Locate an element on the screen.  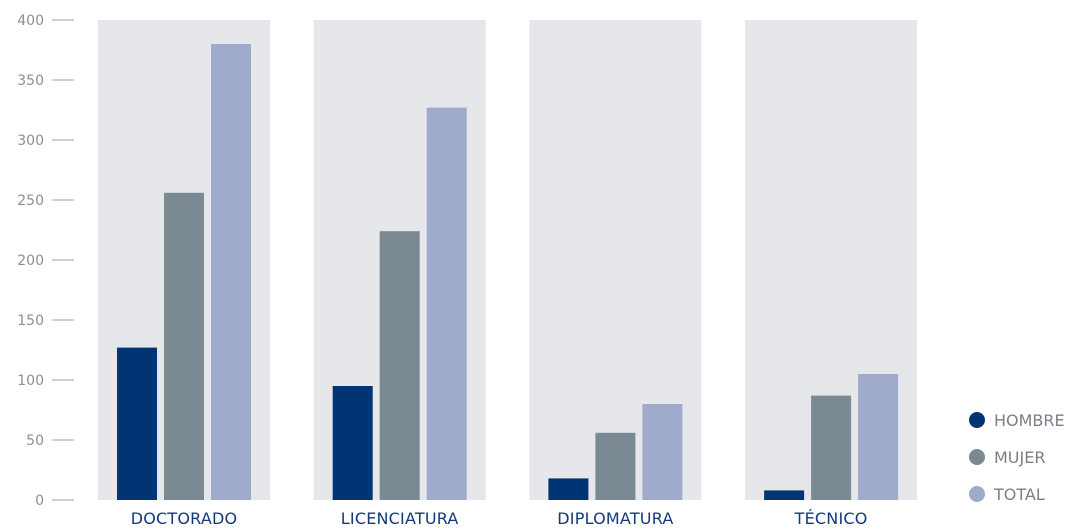
category-label-tecnico: TÉCNICO is located at coordinates (831, 518).